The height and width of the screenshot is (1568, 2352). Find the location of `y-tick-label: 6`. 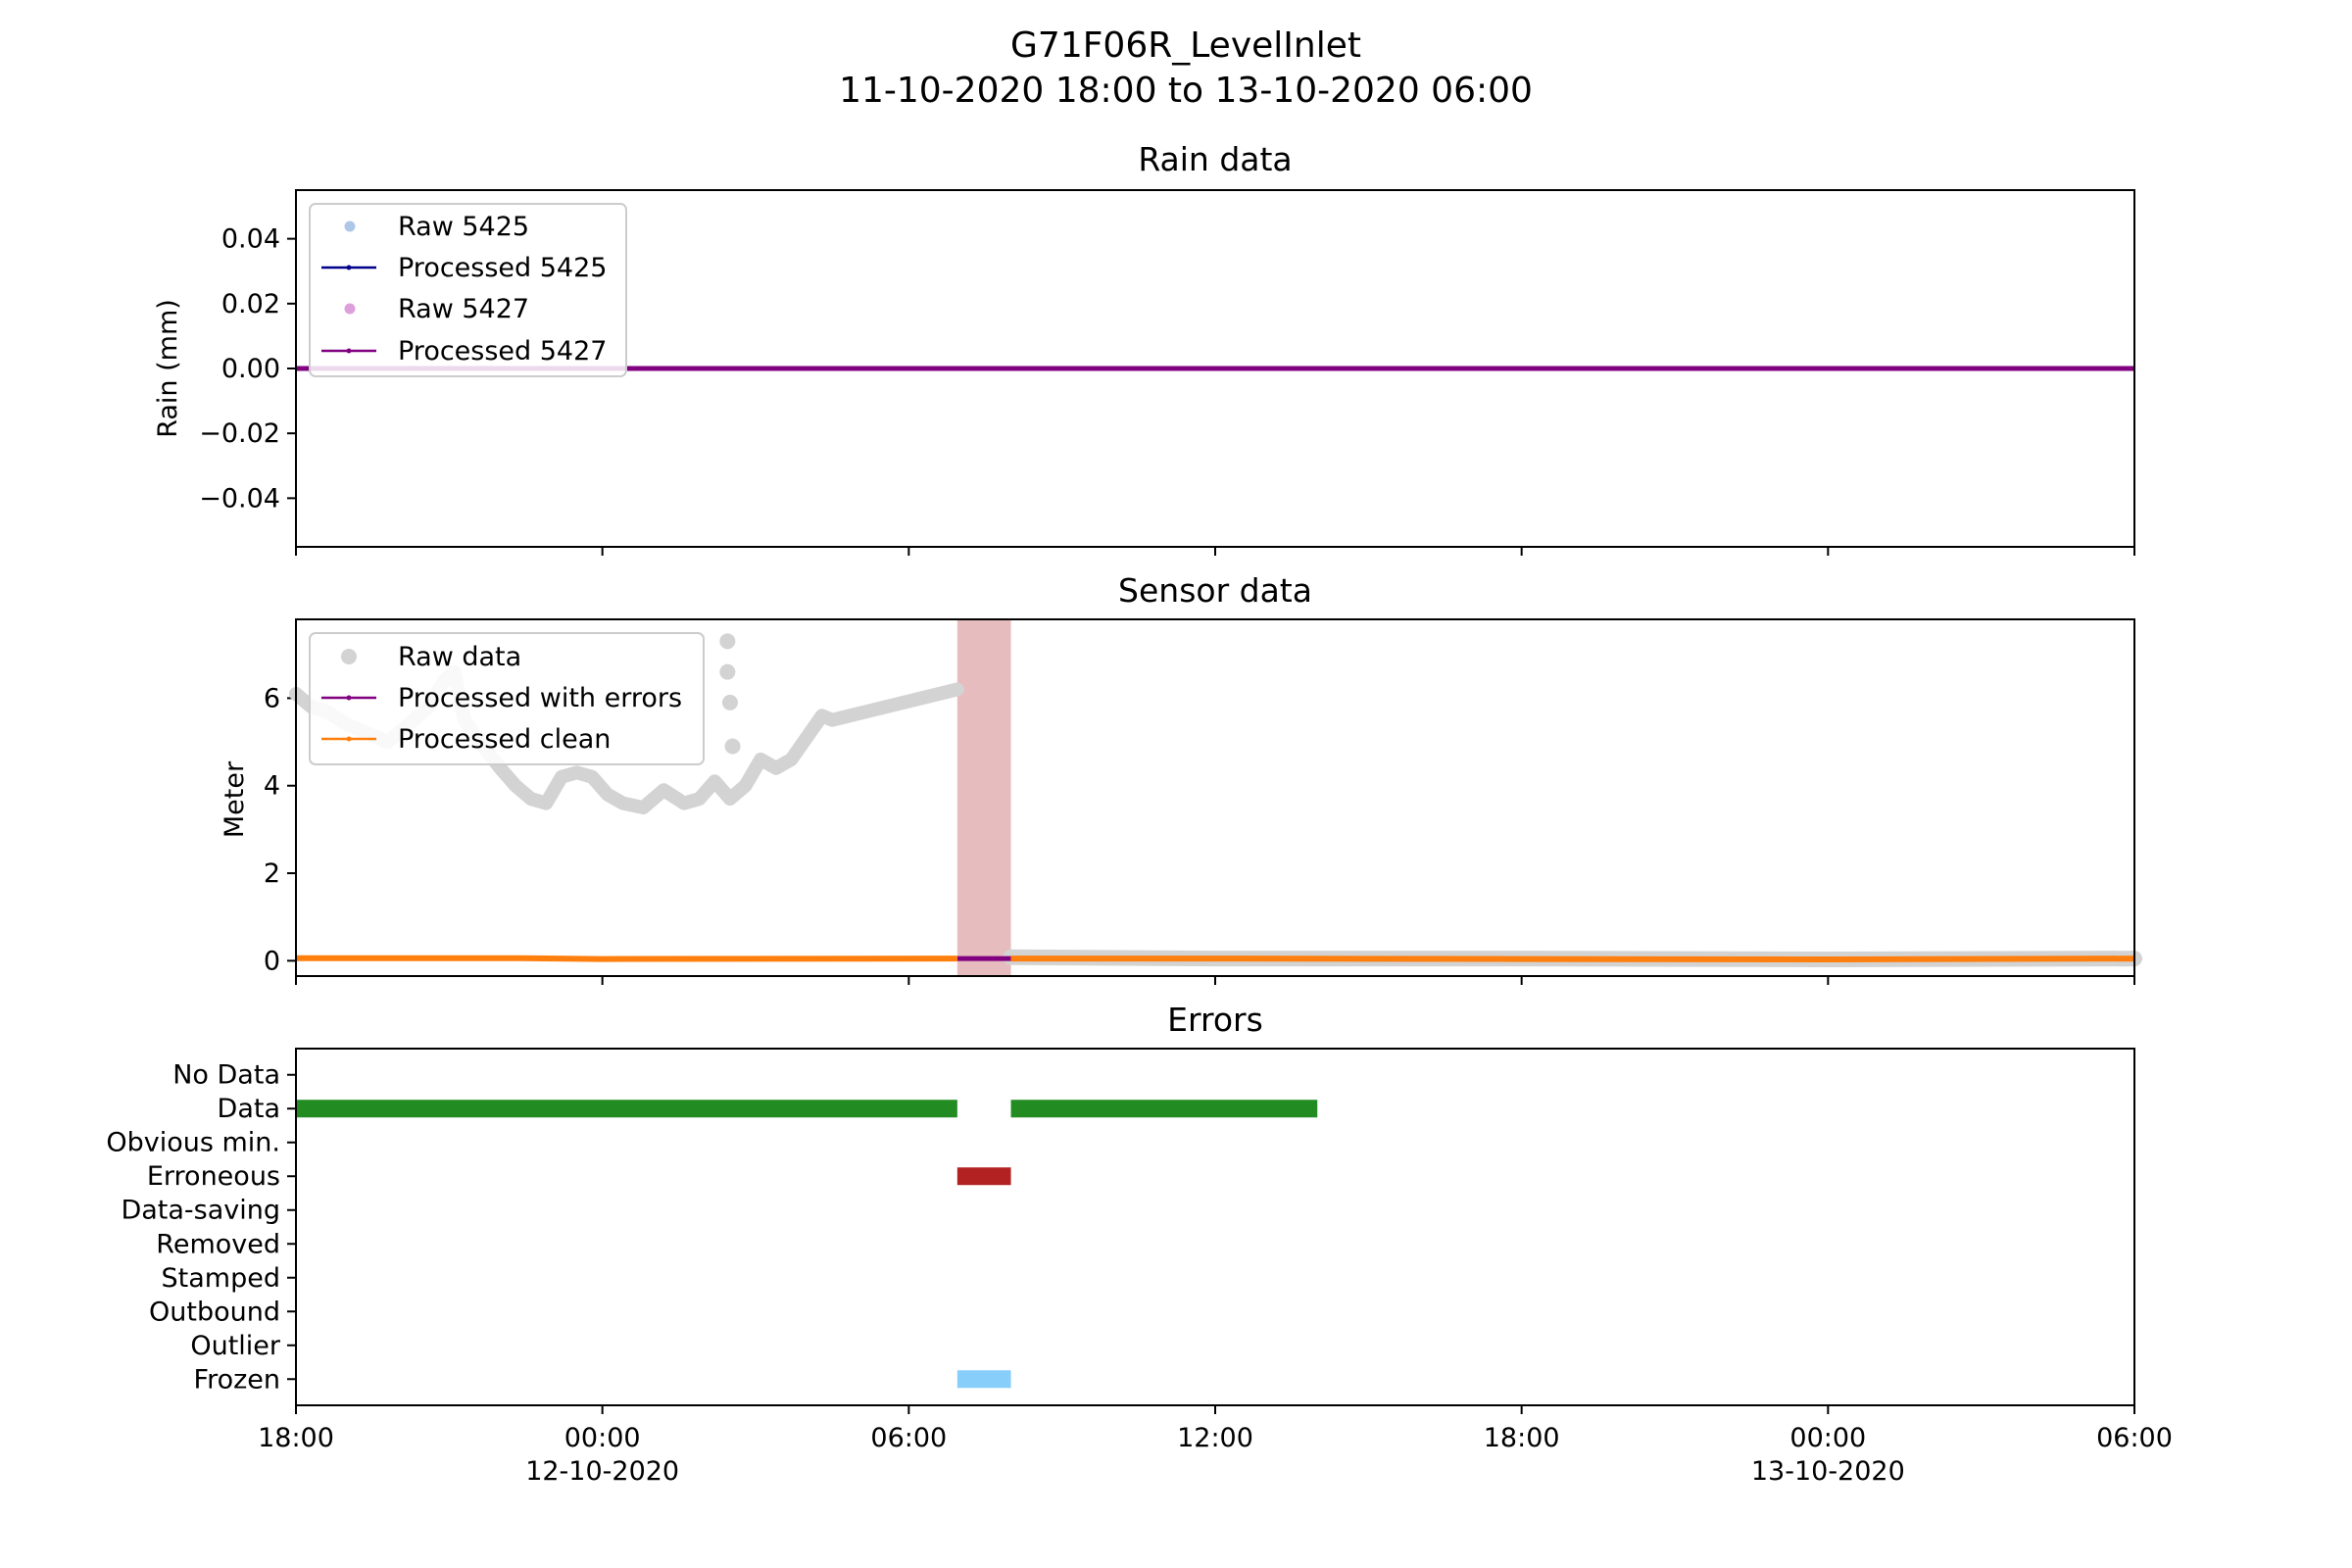

y-tick-label: 6 is located at coordinates (272, 698).